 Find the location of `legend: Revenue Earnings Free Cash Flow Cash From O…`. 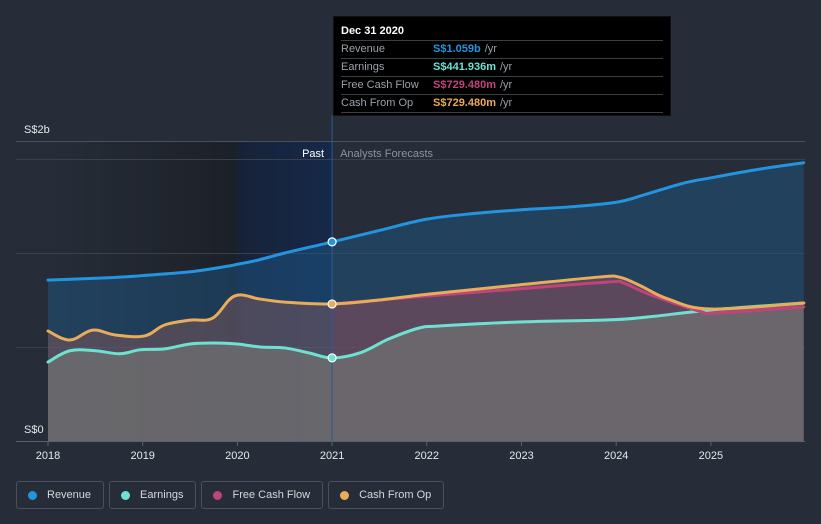

legend: Revenue Earnings Free Cash Flow Cash From O… is located at coordinates (230, 495).